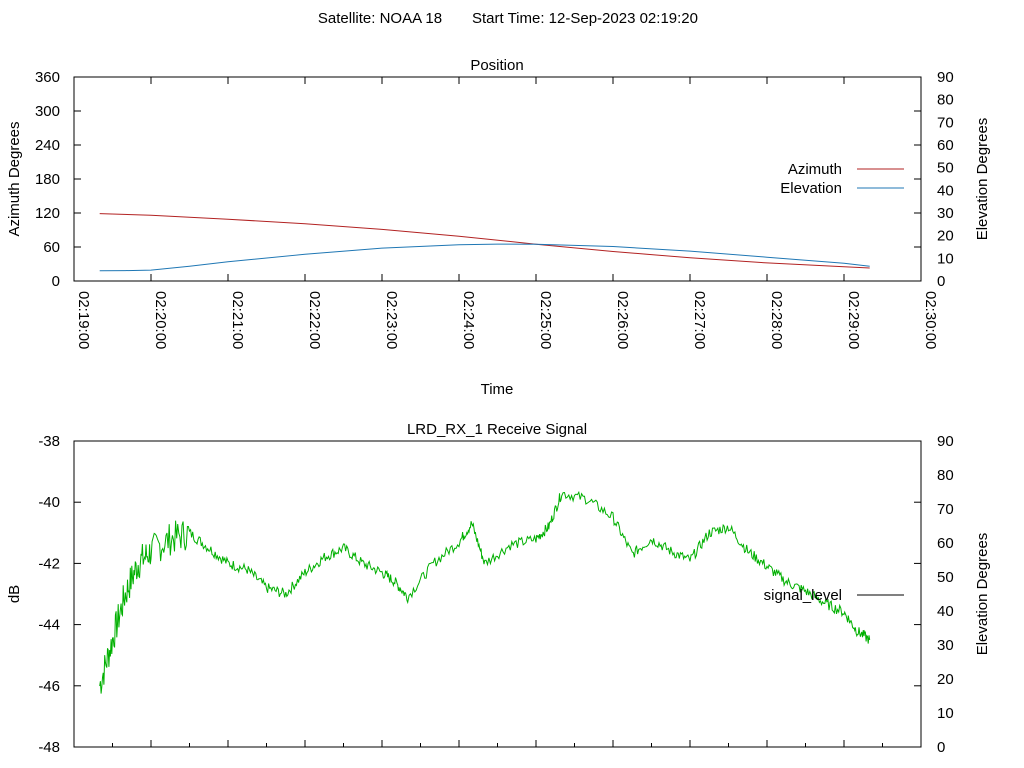  I want to click on y-tick-label: 360, so click(47, 77).